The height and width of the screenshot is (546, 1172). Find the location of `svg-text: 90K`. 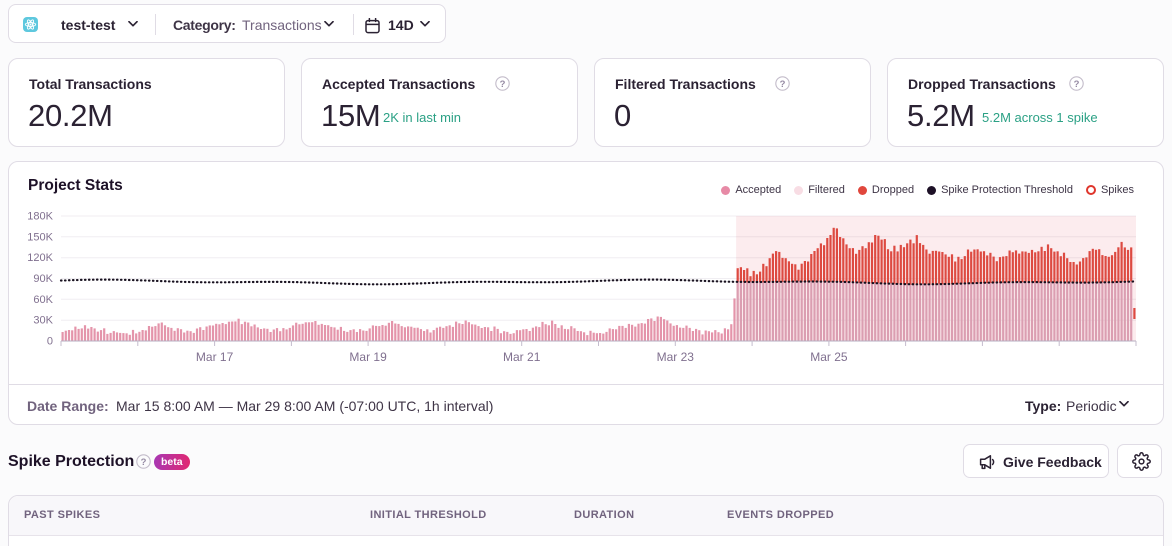

svg-text: 90K is located at coordinates (43, 279).